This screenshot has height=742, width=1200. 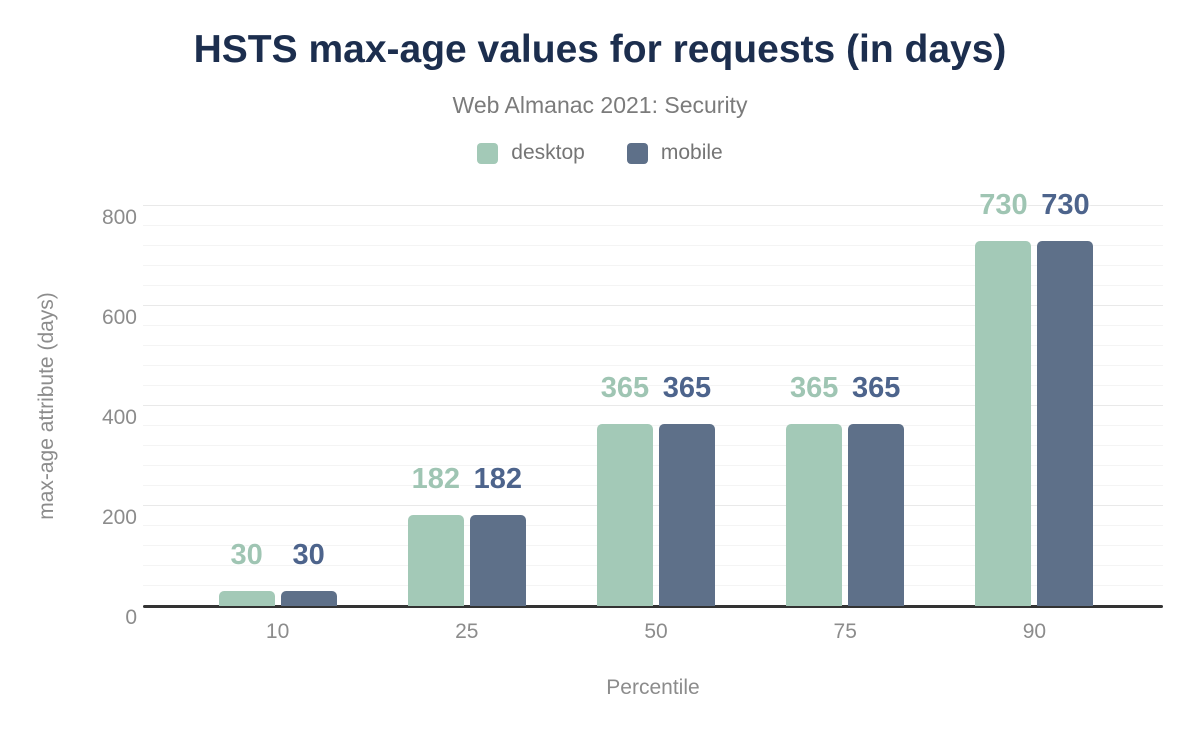 I want to click on bar-group-p50: 365 365, so click(x=655, y=406).